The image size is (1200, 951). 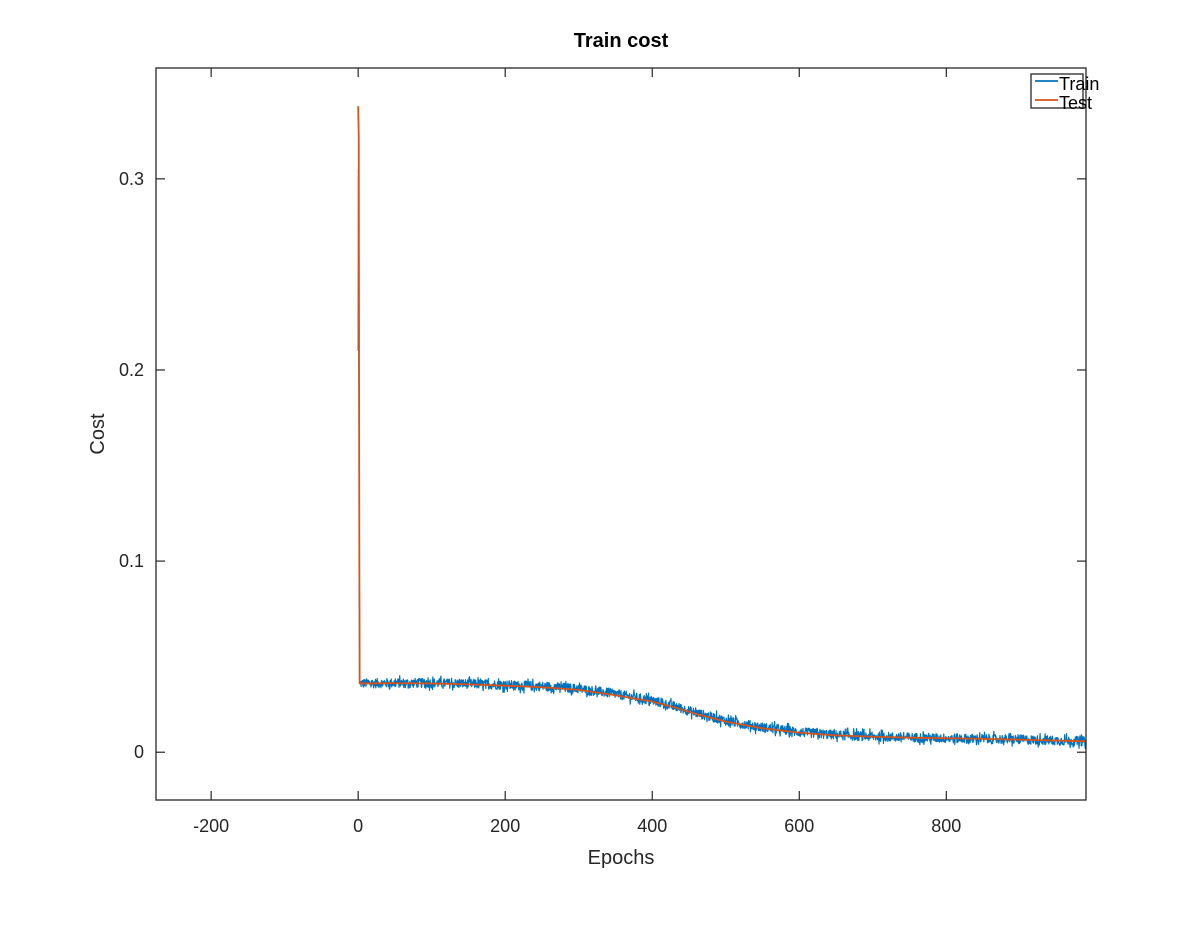 What do you see at coordinates (946, 826) in the screenshot?
I see `x-tick-label: 800` at bounding box center [946, 826].